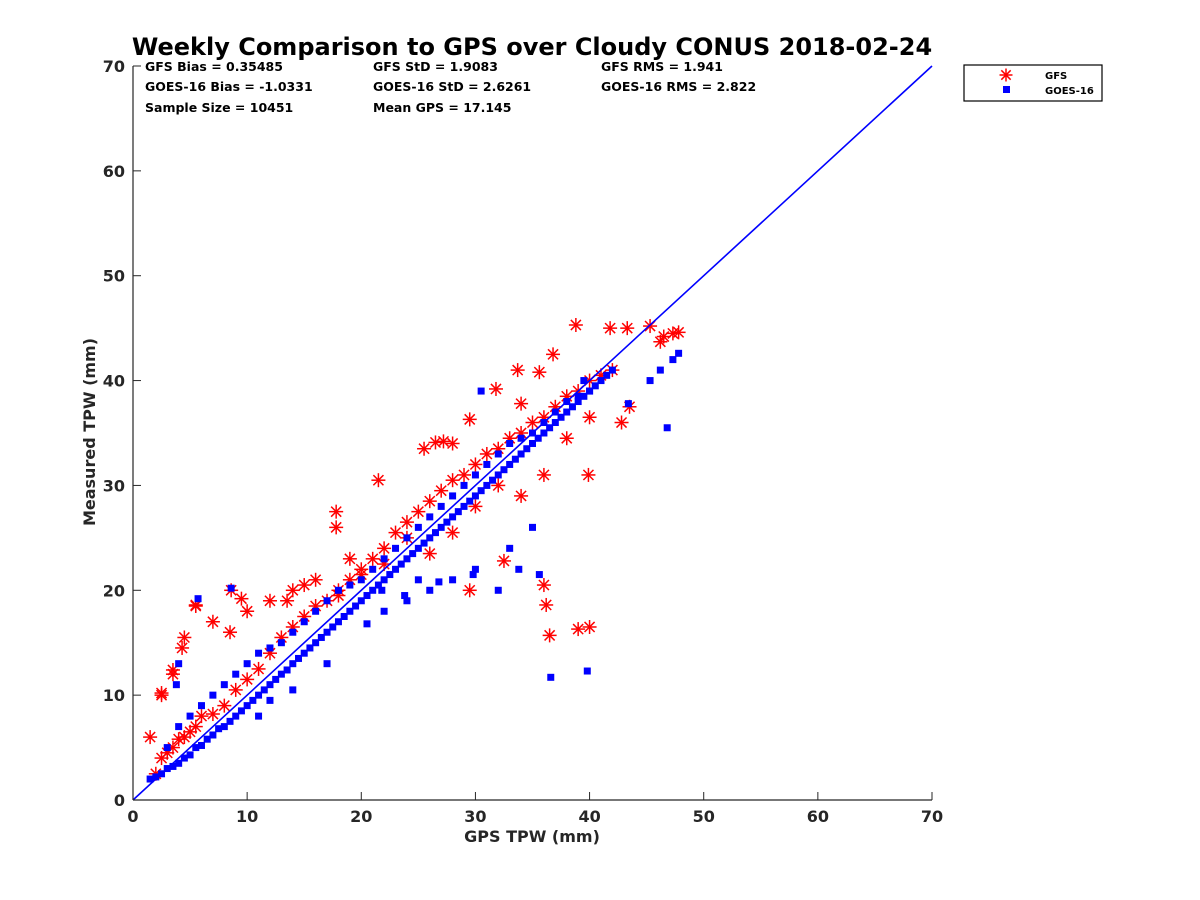 This screenshot has height=900, width=1200. What do you see at coordinates (1069, 91) in the screenshot?
I see `legend-label-goes-16: GOES-16` at bounding box center [1069, 91].